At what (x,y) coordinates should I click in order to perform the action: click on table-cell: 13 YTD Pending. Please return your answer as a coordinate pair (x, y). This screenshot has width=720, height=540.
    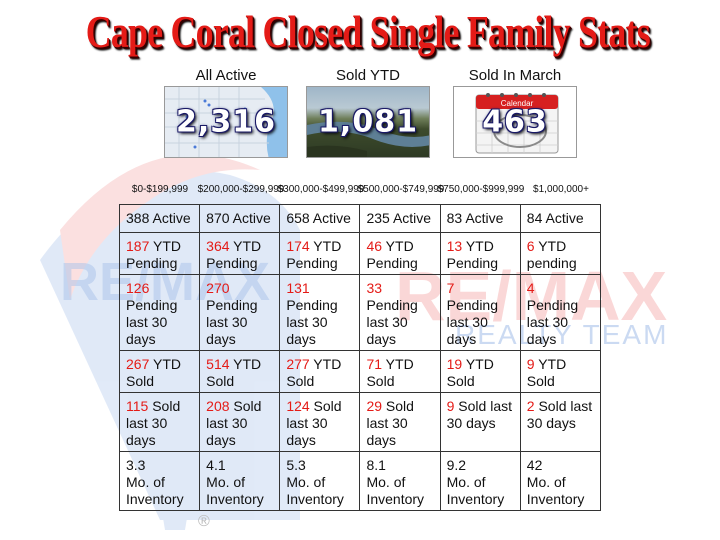
    Looking at the image, I should click on (480, 253).